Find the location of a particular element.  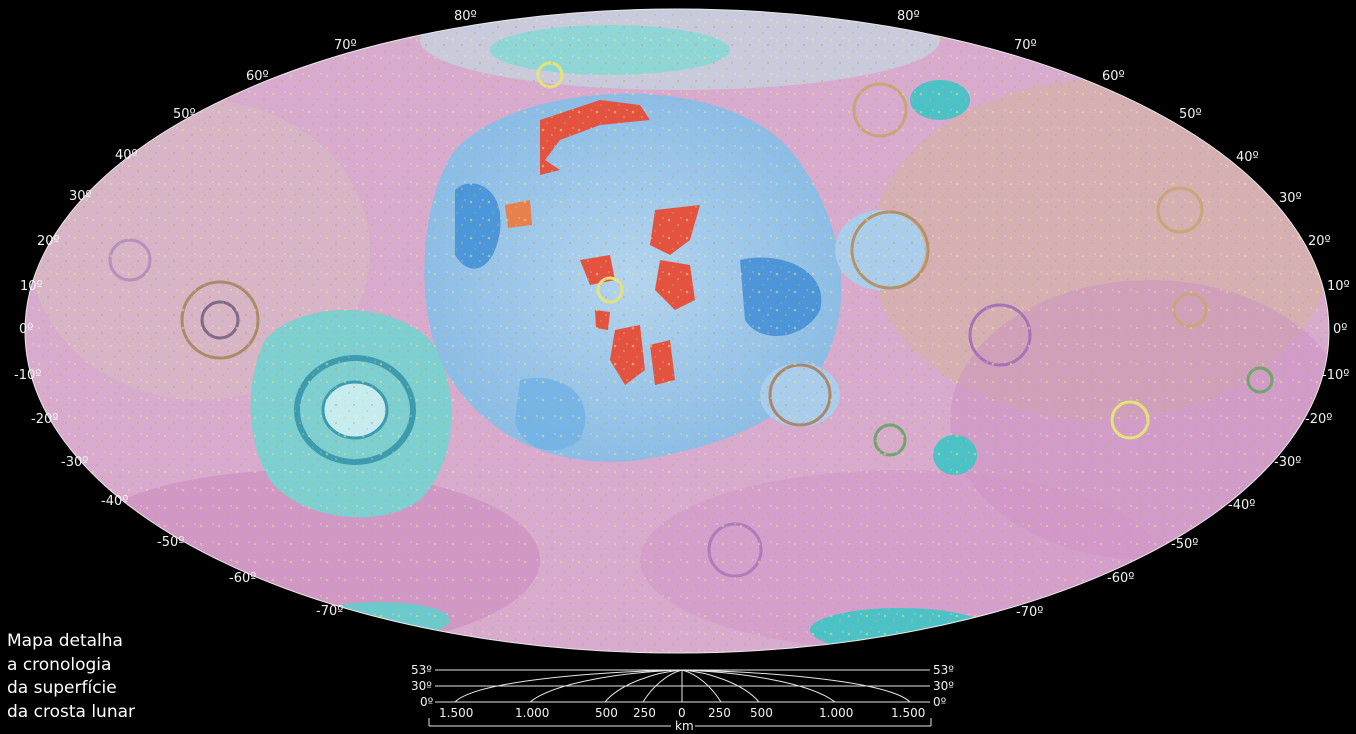

scale-lat-left-30: 30º is located at coordinates (421, 686).